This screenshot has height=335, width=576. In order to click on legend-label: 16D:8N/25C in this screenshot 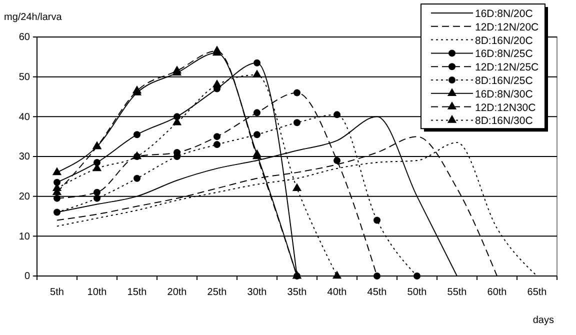, I will do `click(504, 54)`.